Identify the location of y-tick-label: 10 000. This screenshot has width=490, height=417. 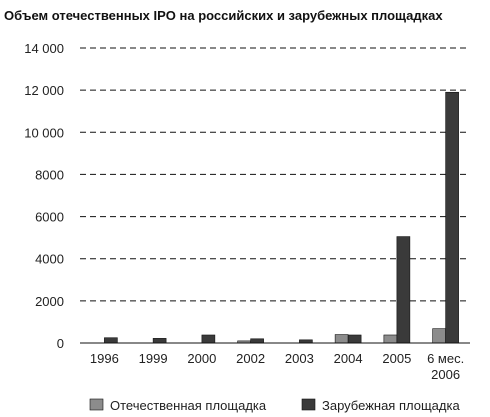
(44, 132).